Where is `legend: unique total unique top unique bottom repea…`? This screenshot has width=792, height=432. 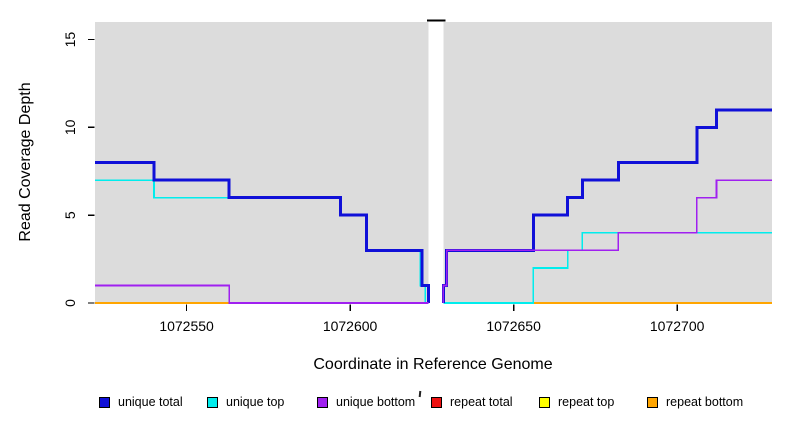
legend: unique total unique top unique bottom repea… is located at coordinates (396, 400).